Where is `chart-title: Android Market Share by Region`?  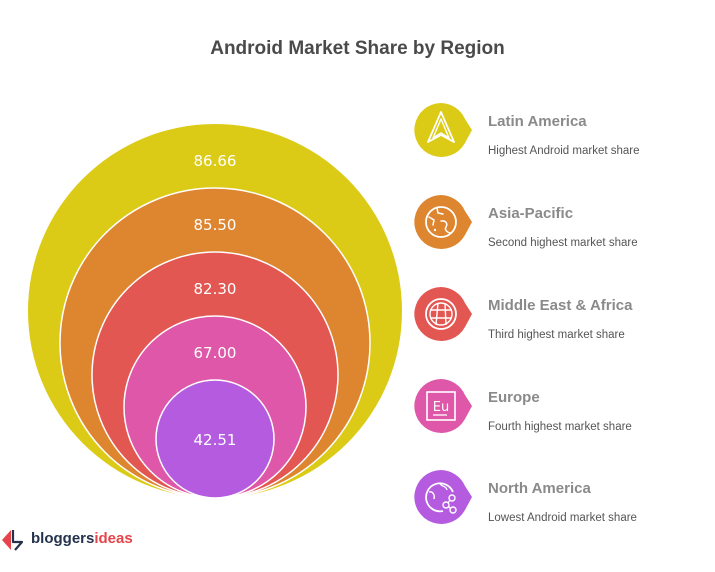 chart-title: Android Market Share by Region is located at coordinates (357, 48).